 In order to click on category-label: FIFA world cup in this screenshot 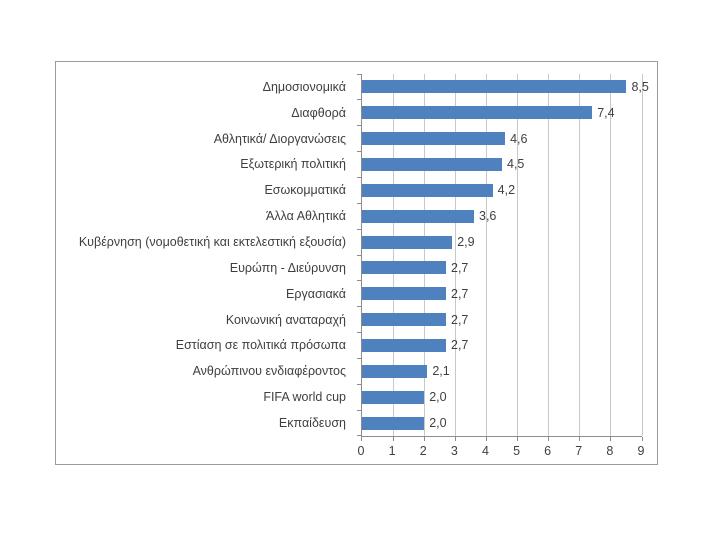, I will do `click(304, 397)`.